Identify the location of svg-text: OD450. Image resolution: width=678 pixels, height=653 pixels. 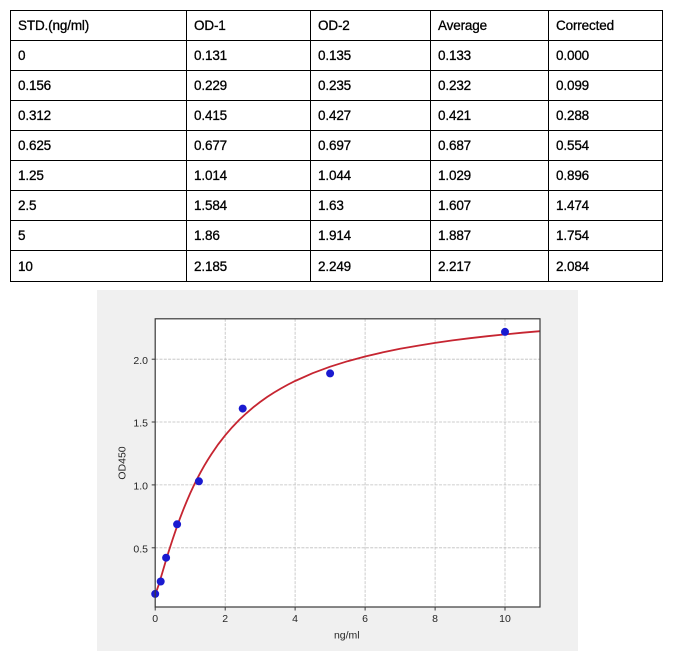
(123, 462).